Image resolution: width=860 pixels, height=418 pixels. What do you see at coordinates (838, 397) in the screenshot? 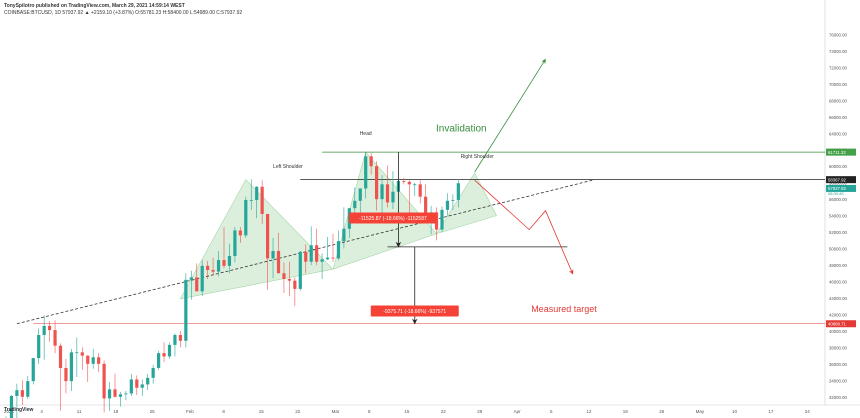
I see `y-tick-label: 32000.00` at bounding box center [838, 397].